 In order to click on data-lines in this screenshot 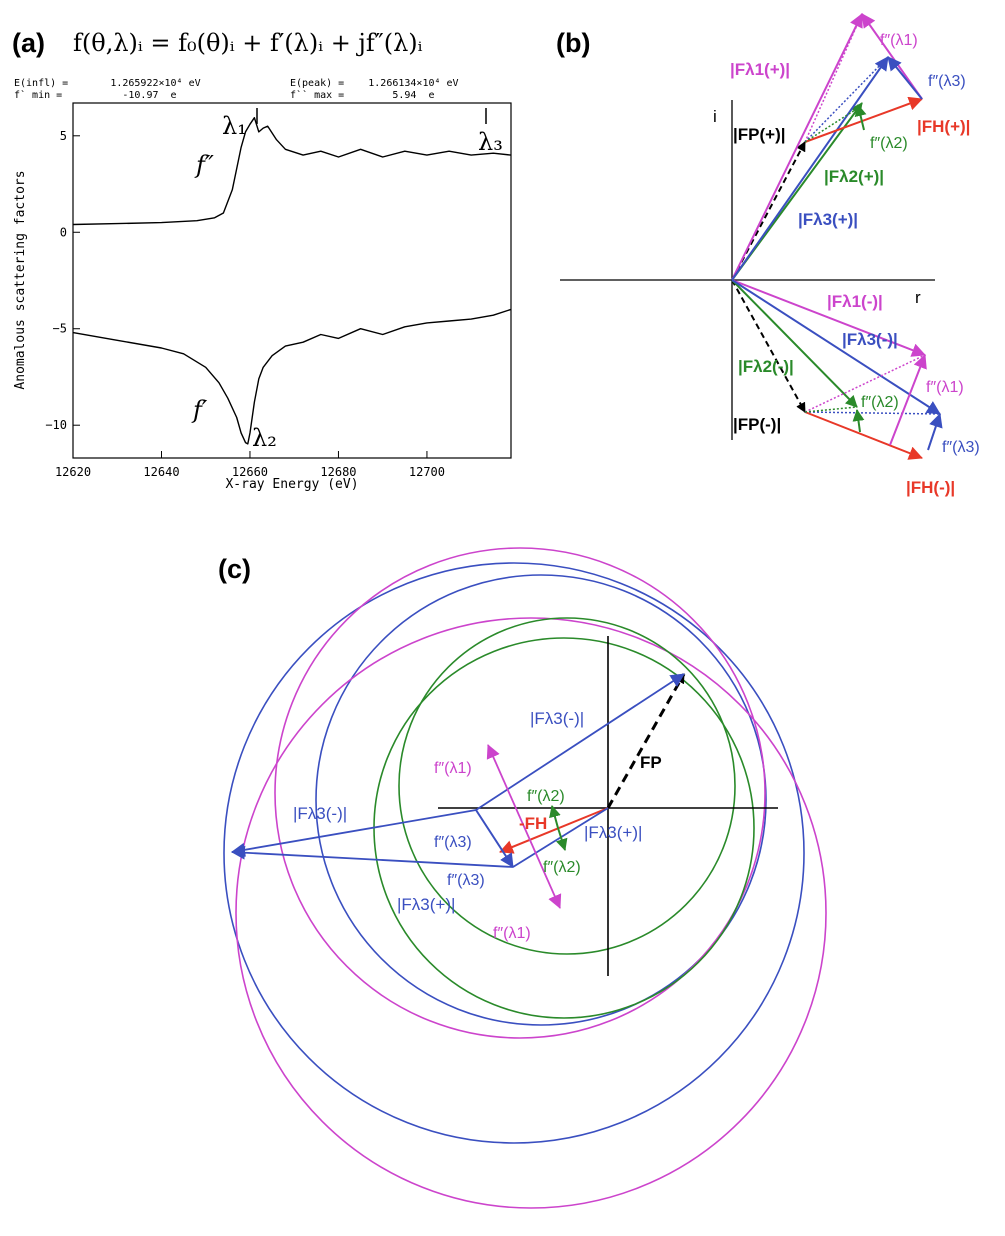, I will do `click(292, 281)`.